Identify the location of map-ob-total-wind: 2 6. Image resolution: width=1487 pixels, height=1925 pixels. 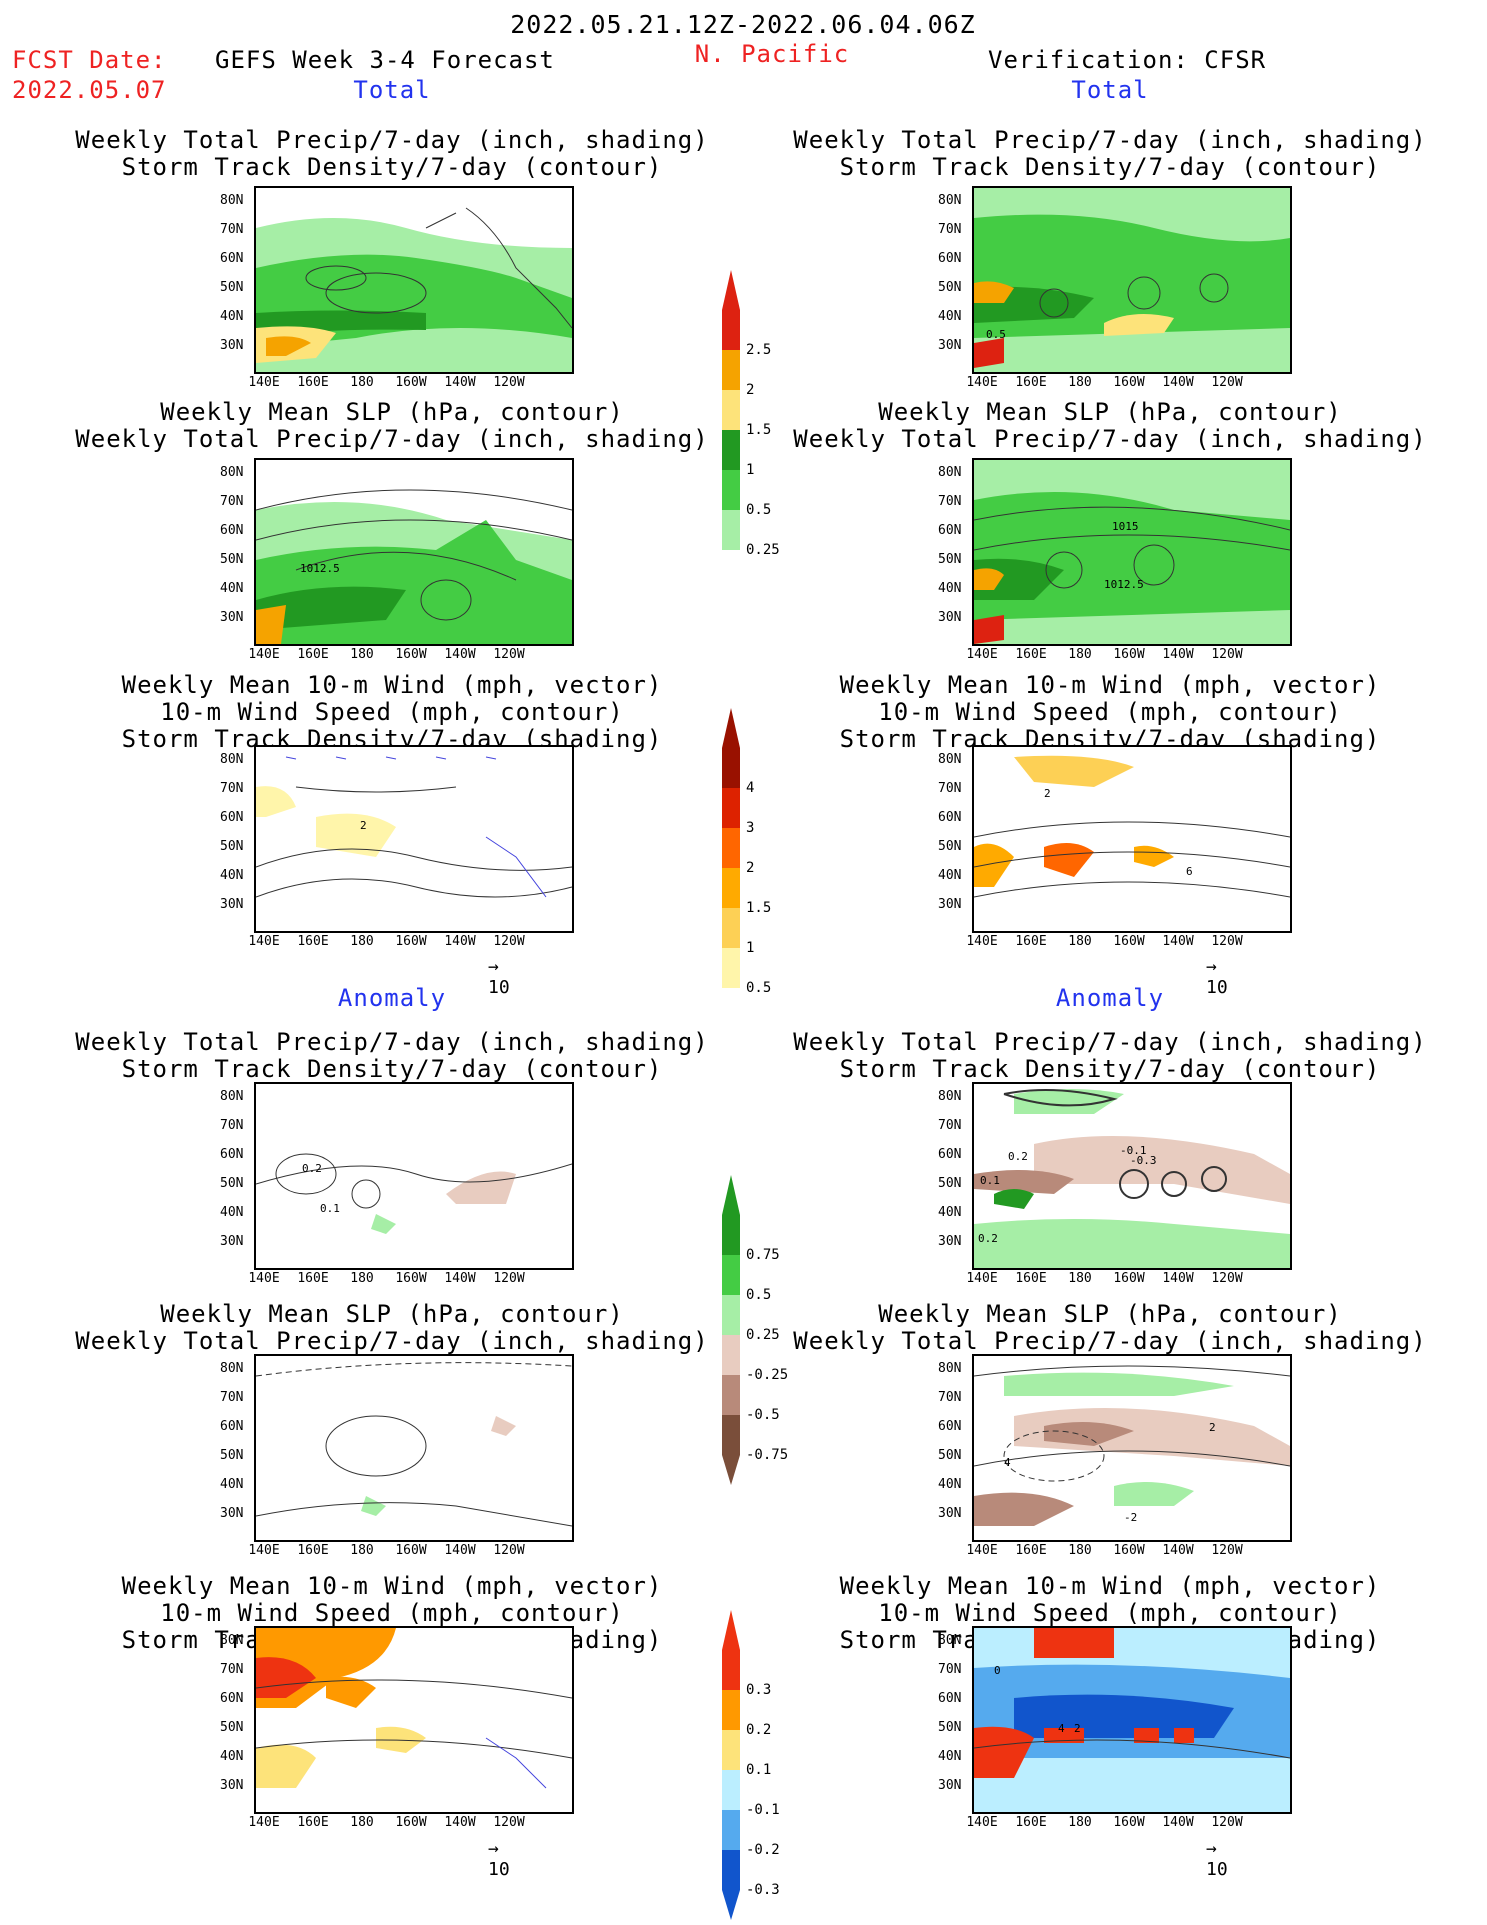
(1132, 839).